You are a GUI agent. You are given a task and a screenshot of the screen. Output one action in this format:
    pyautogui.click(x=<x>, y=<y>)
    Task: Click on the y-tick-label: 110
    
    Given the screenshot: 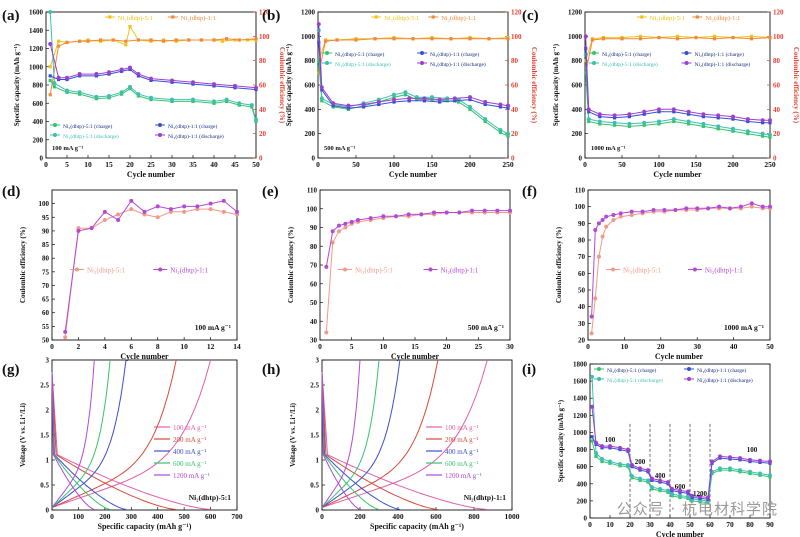 What is the action you would take?
    pyautogui.click(x=580, y=191)
    